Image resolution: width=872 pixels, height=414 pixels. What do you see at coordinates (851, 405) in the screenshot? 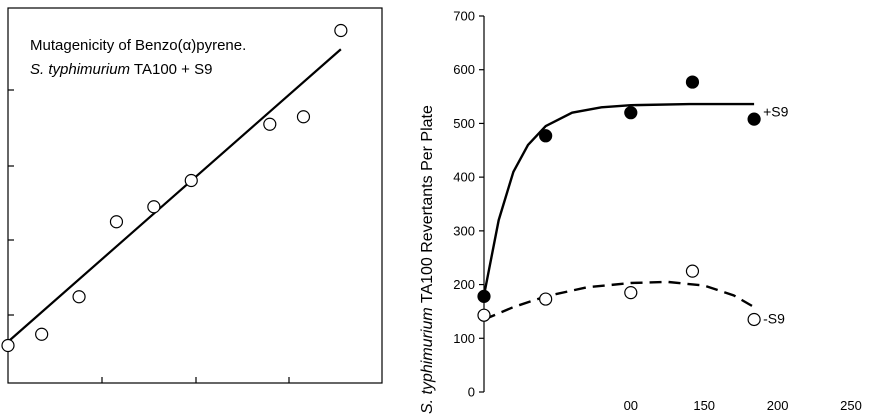
I see `right-x-tick-label: 250` at bounding box center [851, 405].